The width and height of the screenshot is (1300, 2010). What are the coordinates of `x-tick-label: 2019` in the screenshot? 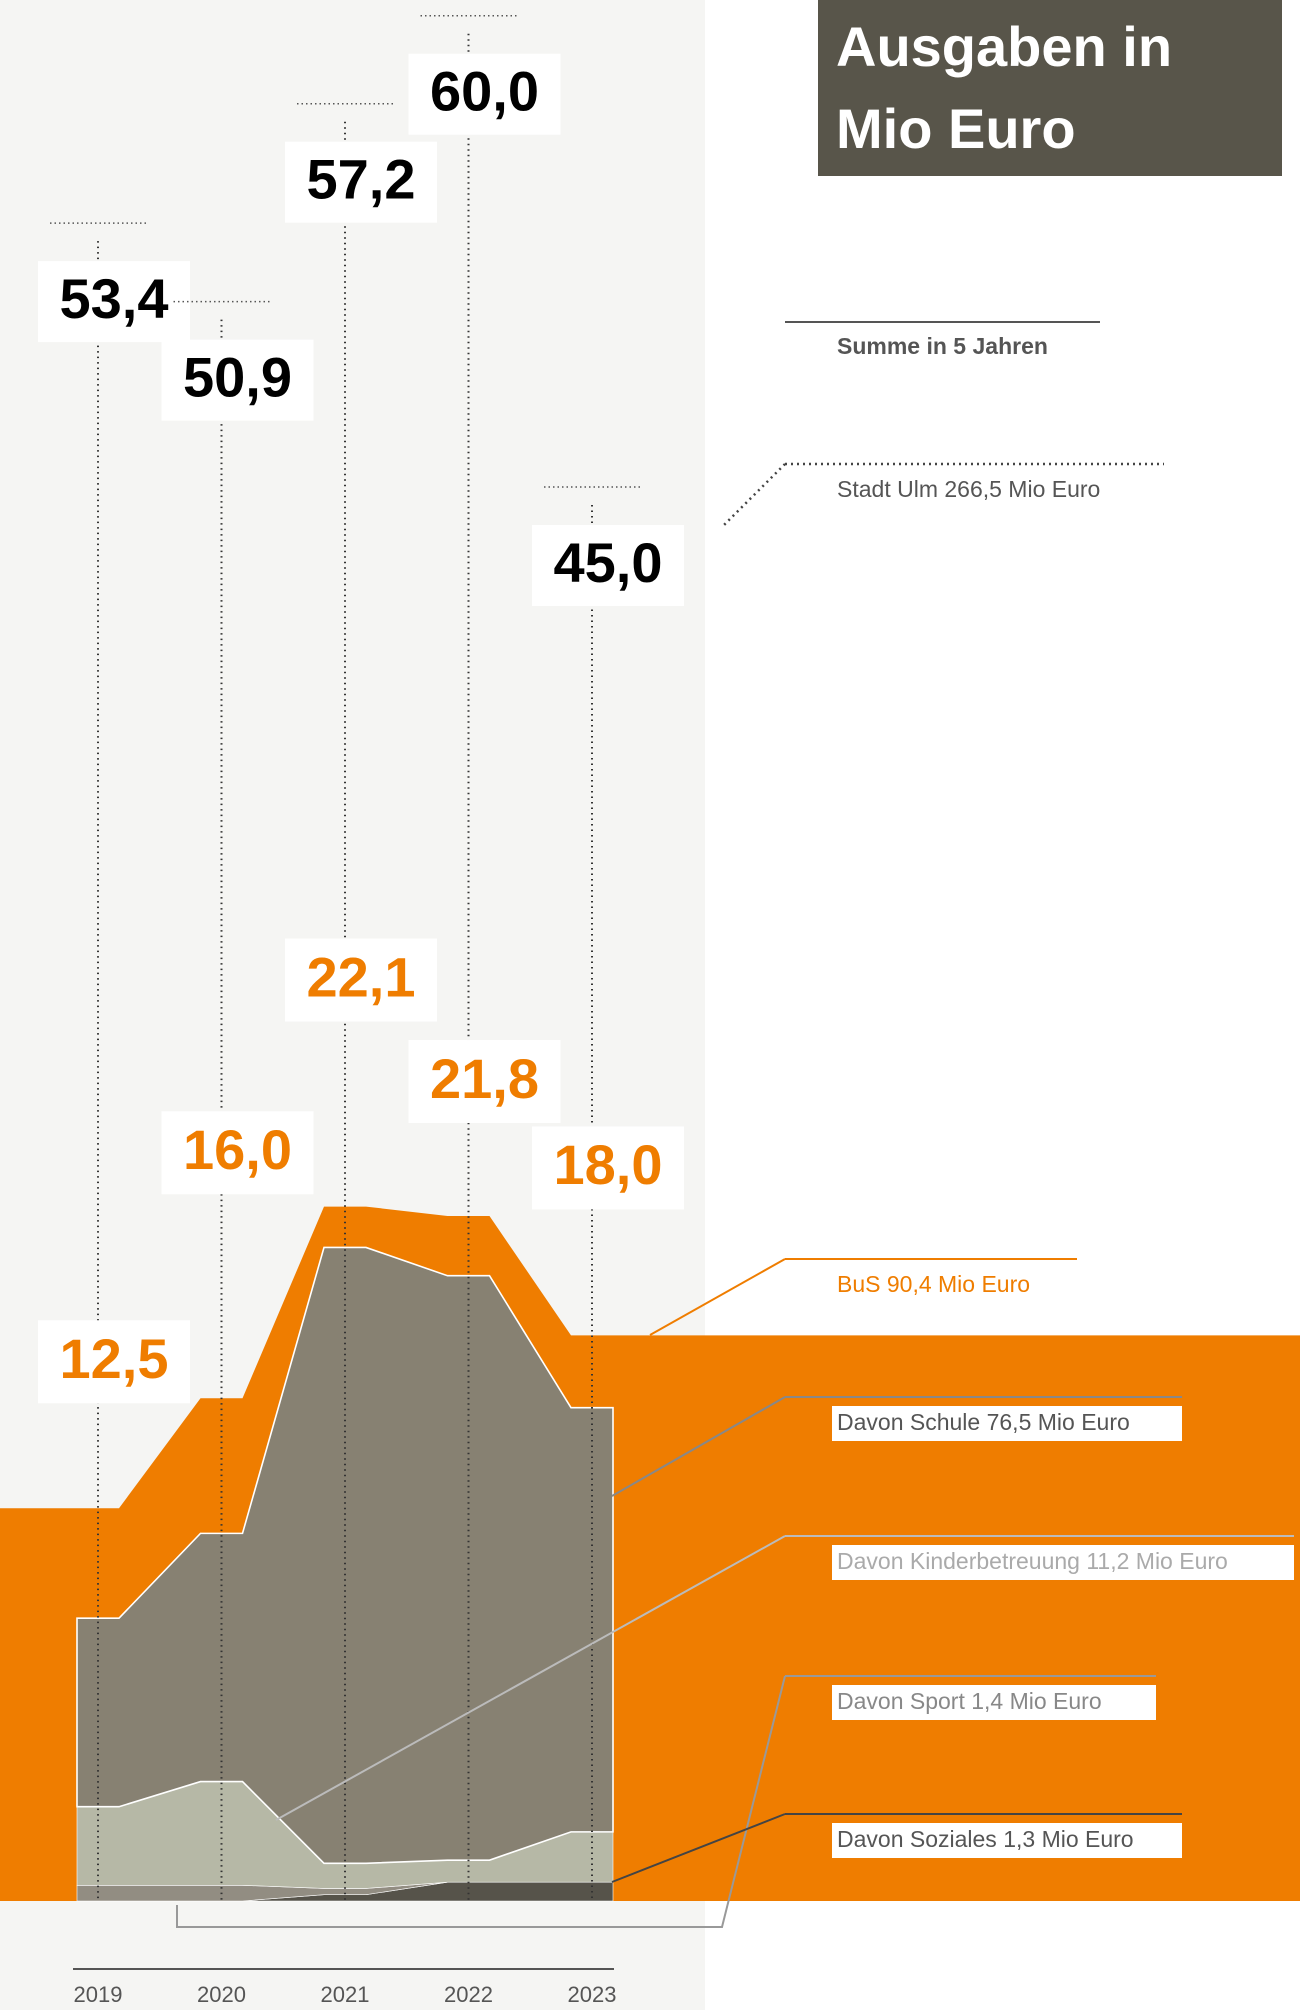 It's located at (98, 1994).